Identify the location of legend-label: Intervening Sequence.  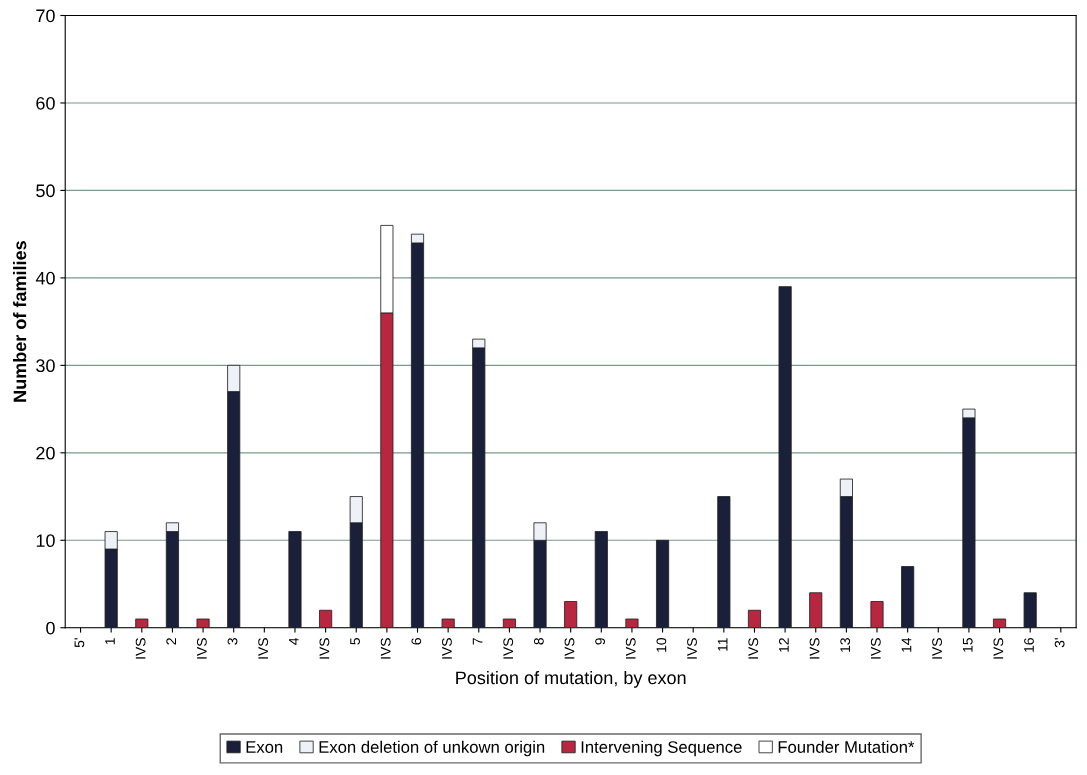
(661, 748).